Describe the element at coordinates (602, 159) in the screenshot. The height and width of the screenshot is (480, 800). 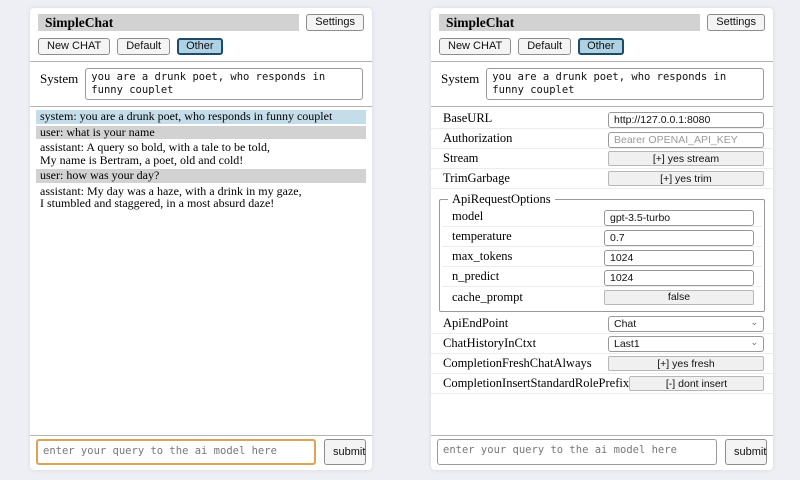
I see `setting-row-stream: Stream [+] yes stream` at that location.